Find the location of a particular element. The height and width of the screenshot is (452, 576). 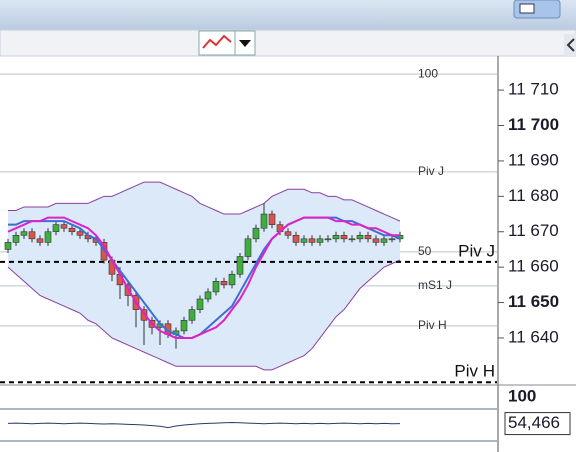

y-tick-label: 11 690 is located at coordinates (533, 159).